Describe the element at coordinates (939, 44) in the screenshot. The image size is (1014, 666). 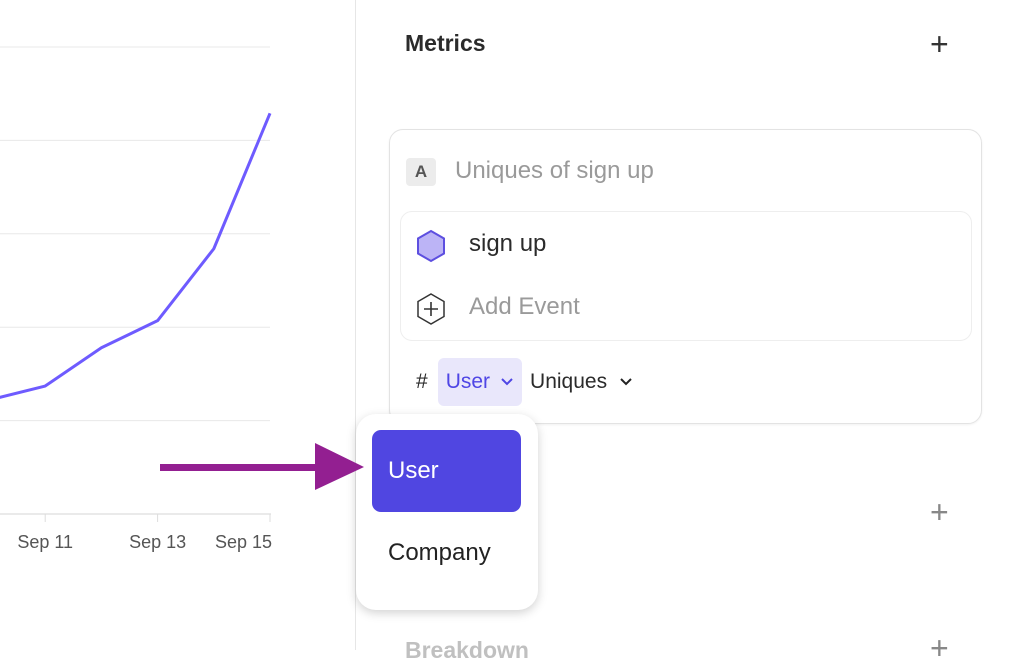
I see `add-metric-button: +` at that location.